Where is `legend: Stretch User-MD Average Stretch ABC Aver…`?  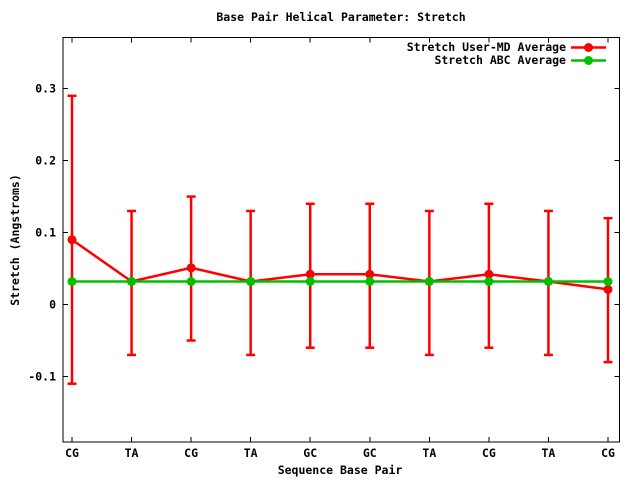
legend: Stretch User-MD Average Stretch ABC Aver… is located at coordinates (506, 53).